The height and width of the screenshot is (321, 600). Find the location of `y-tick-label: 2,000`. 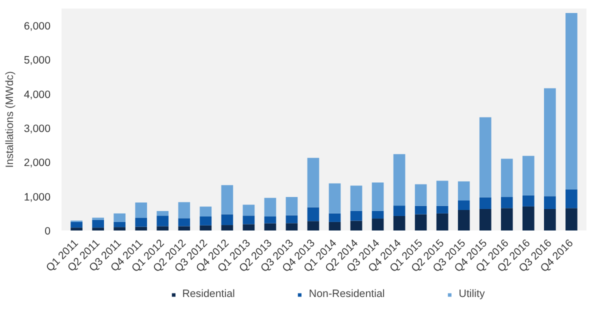

y-tick-label: 2,000 is located at coordinates (37, 163).